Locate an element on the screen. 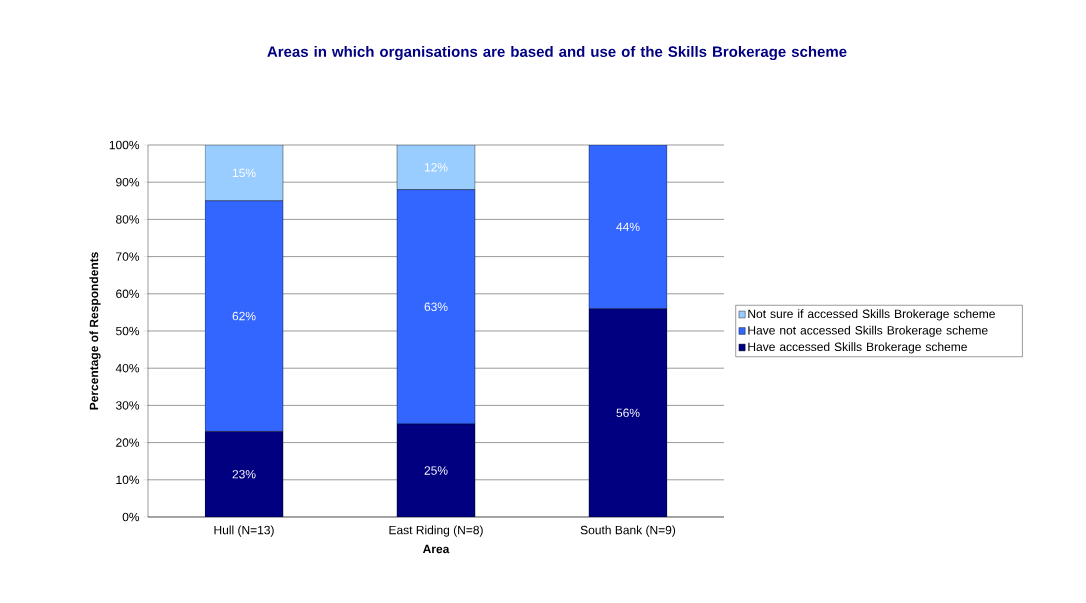 This screenshot has width=1086, height=603. data-label: 15% is located at coordinates (244, 173).